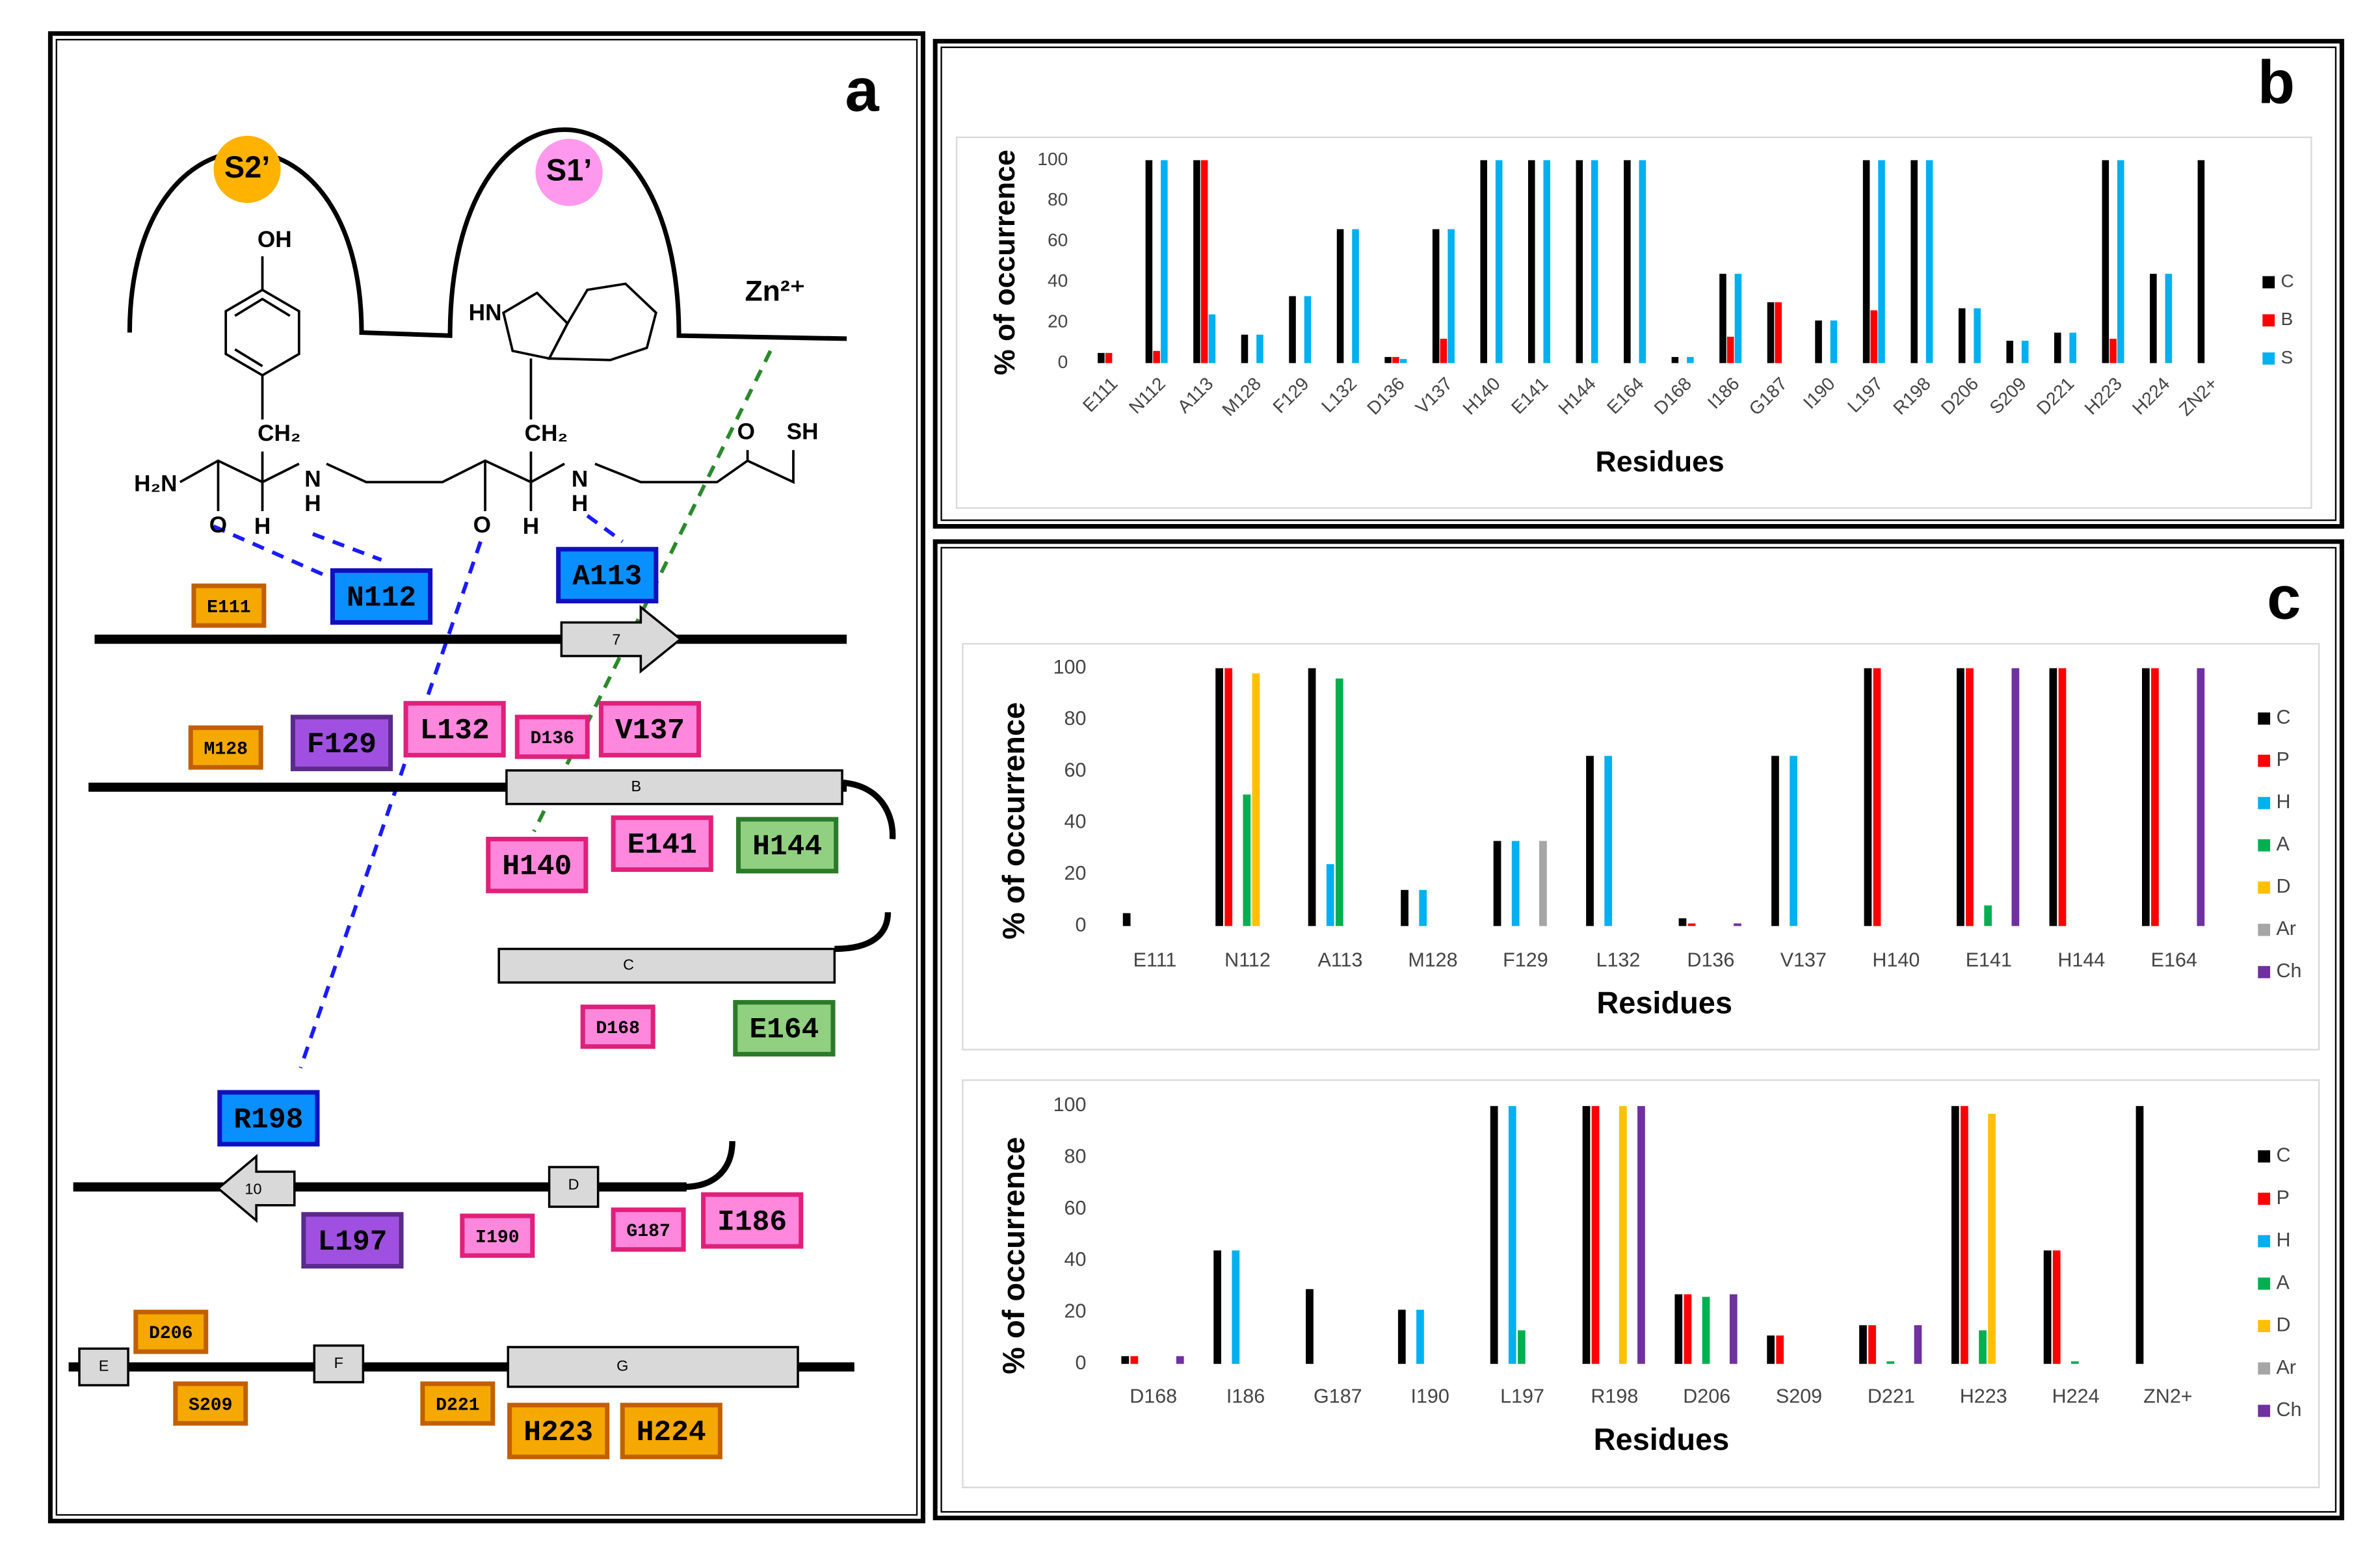 The width and height of the screenshot is (2380, 1550). Describe the element at coordinates (1075, 873) in the screenshot. I see `y-tick-label: 20` at that location.